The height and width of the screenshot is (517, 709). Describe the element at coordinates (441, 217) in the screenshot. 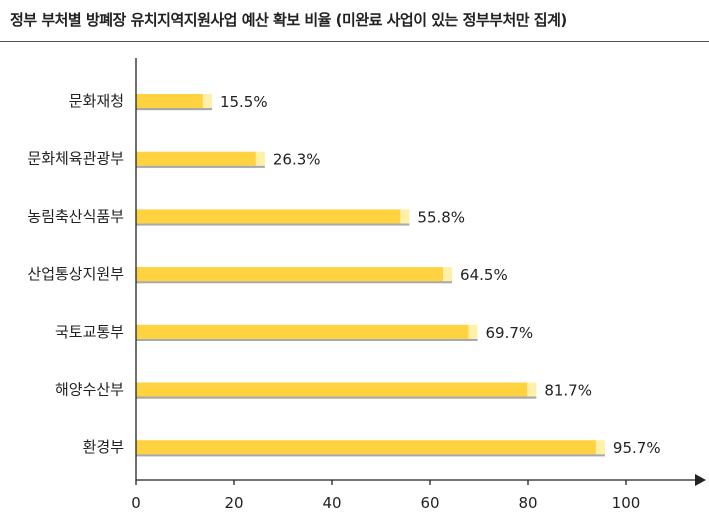

I see `value-label: 55.8%` at that location.